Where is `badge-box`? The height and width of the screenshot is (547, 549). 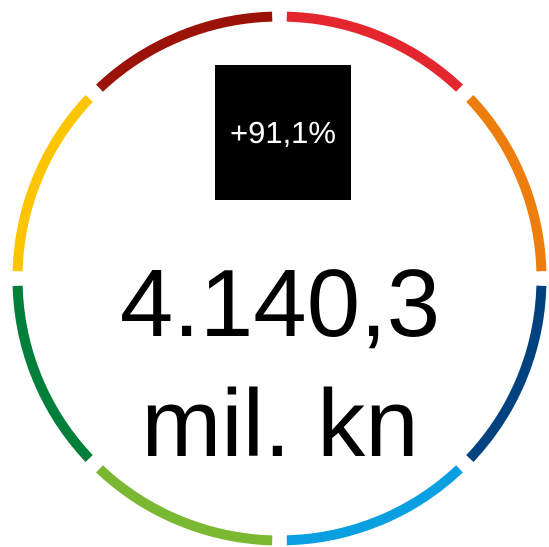
badge-box is located at coordinates (283, 132).